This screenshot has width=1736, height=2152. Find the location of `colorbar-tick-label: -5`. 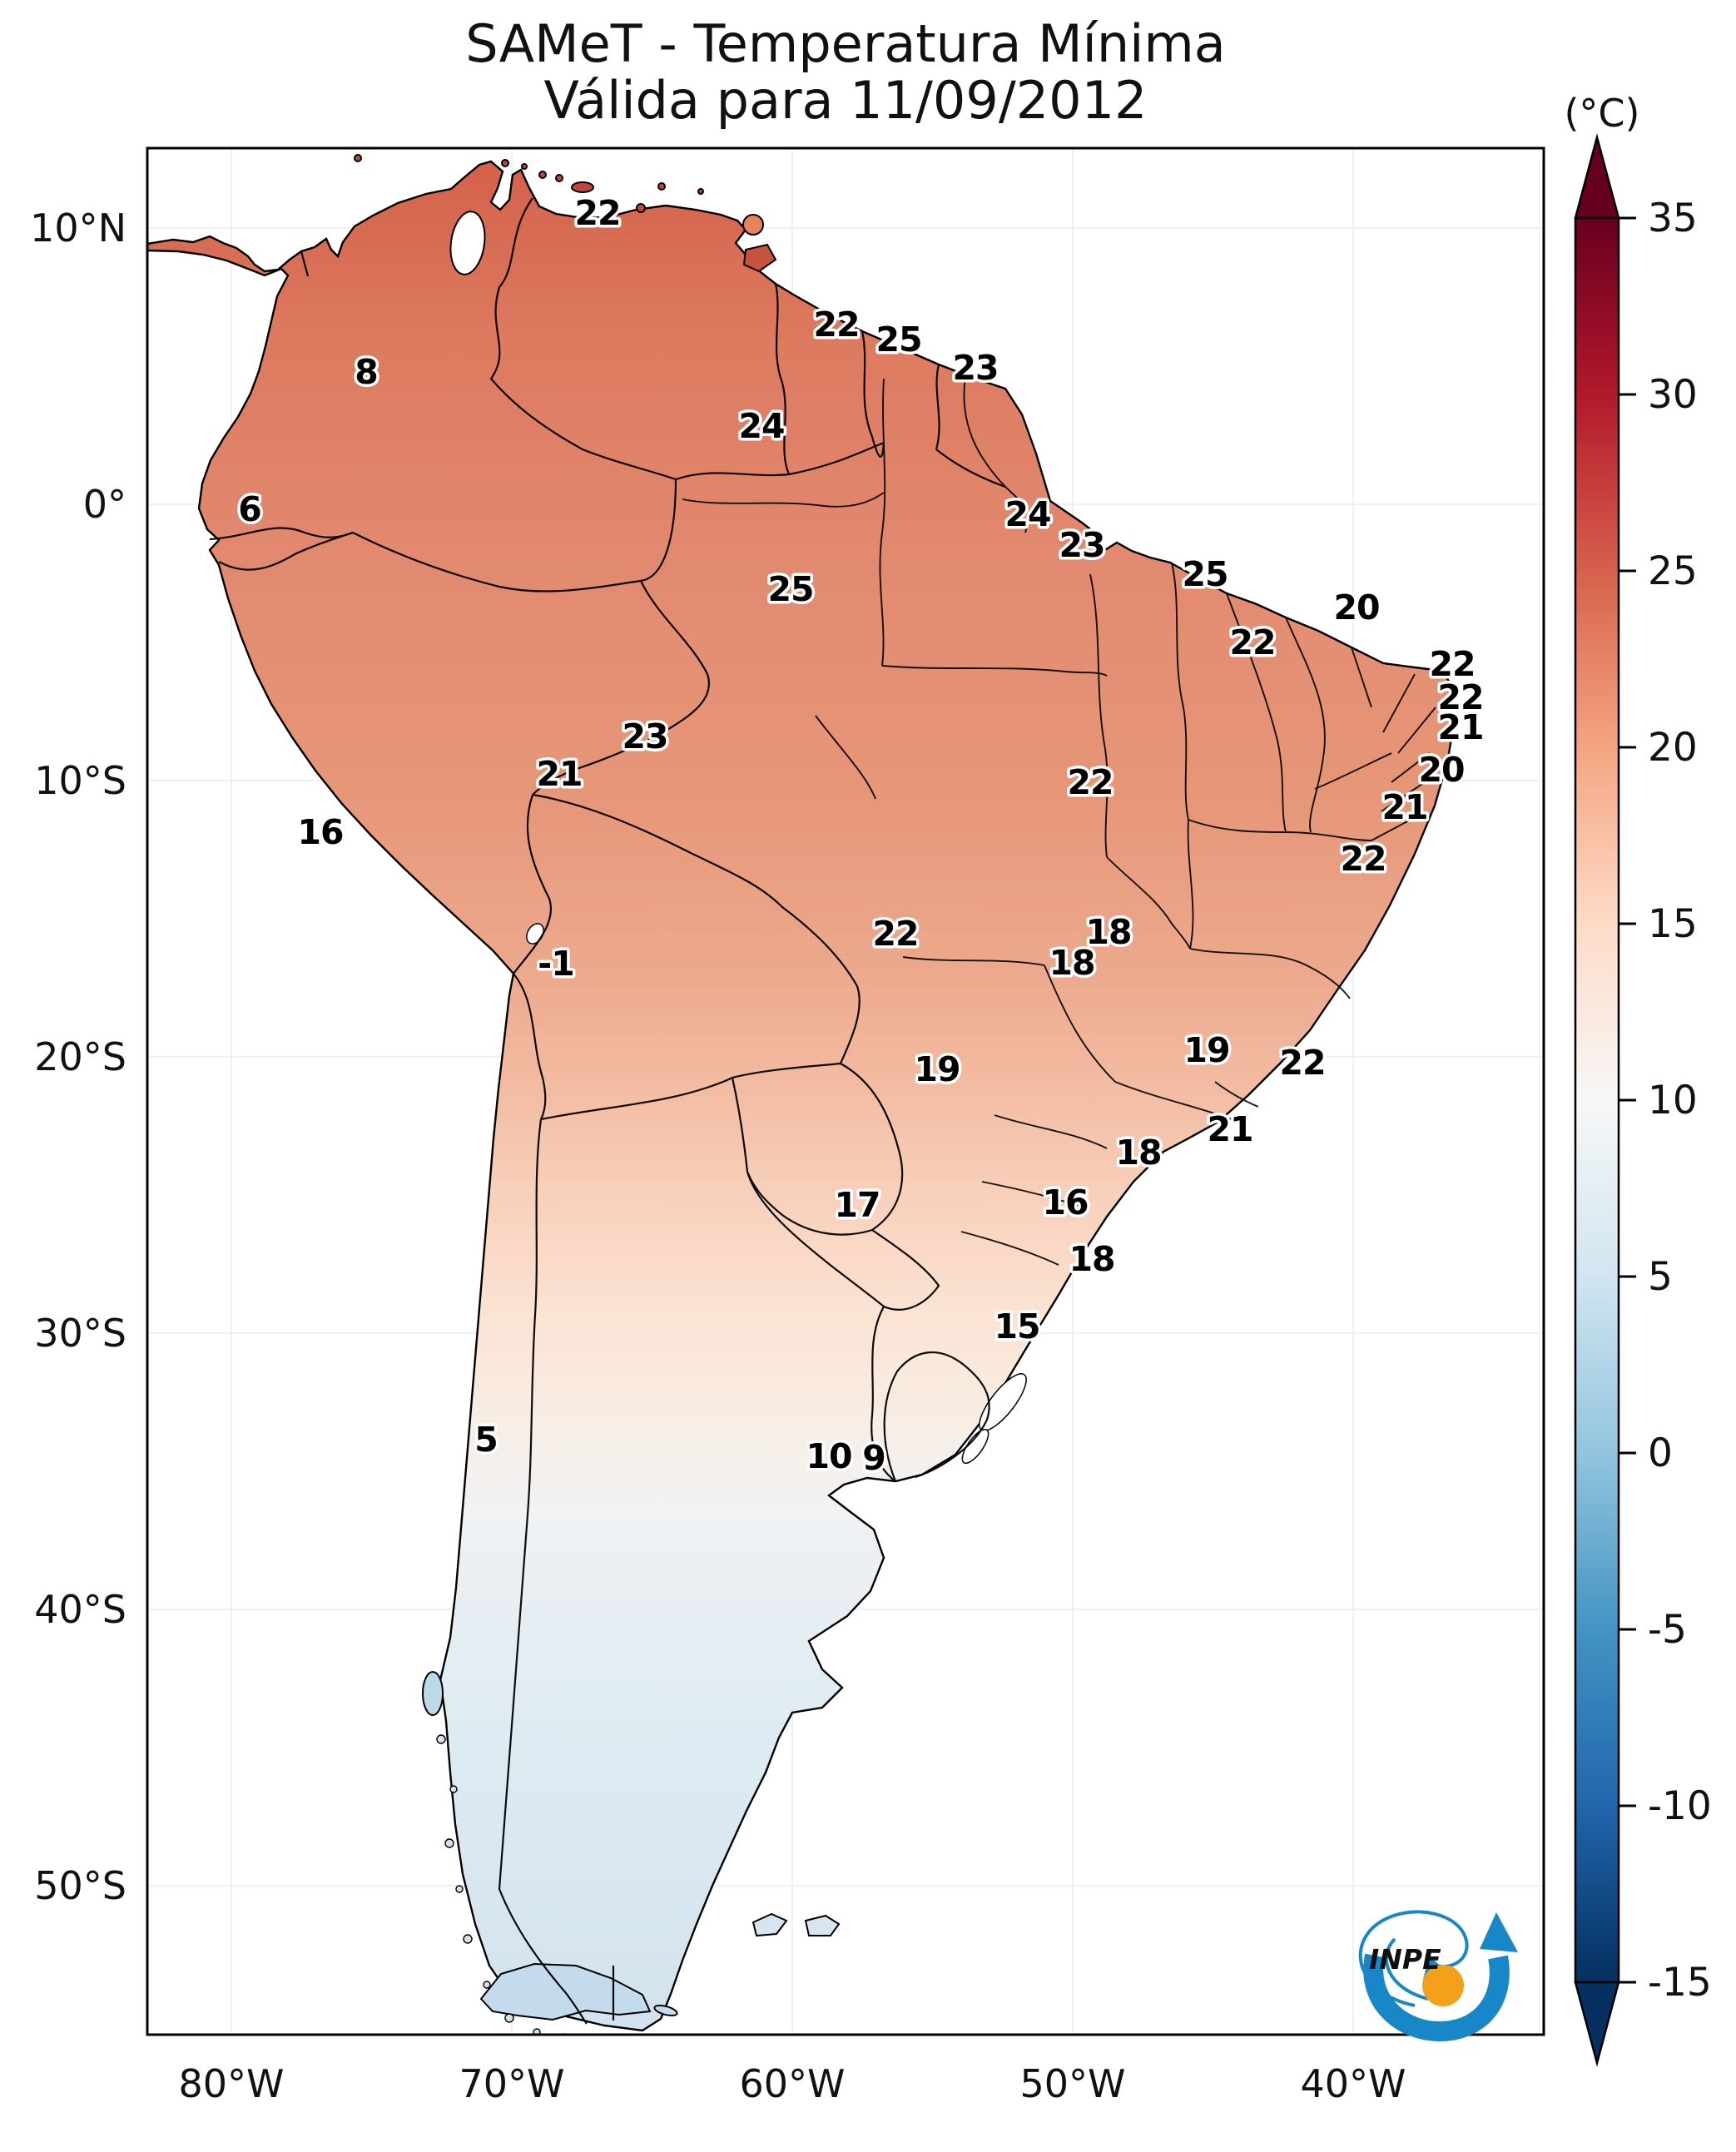

colorbar-tick-label: -5 is located at coordinates (1668, 1630).